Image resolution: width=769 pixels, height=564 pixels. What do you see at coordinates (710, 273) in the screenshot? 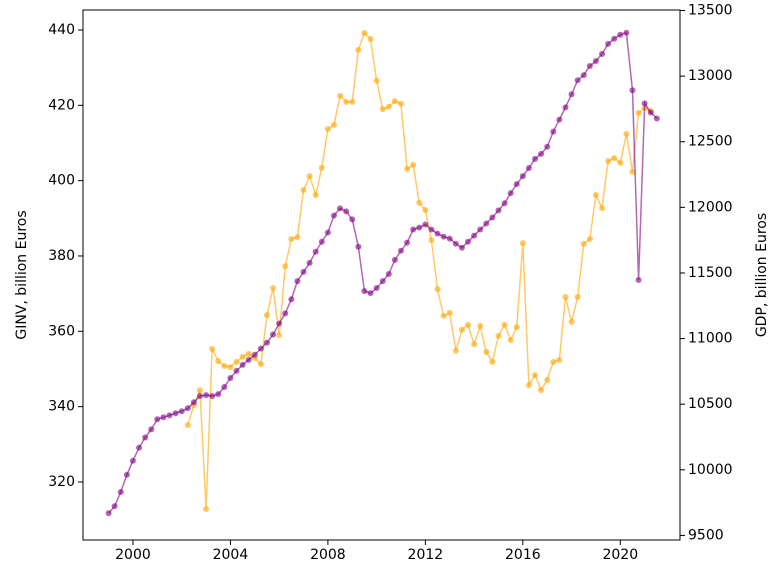
I see `y2-tick-label: 11500` at bounding box center [710, 273].